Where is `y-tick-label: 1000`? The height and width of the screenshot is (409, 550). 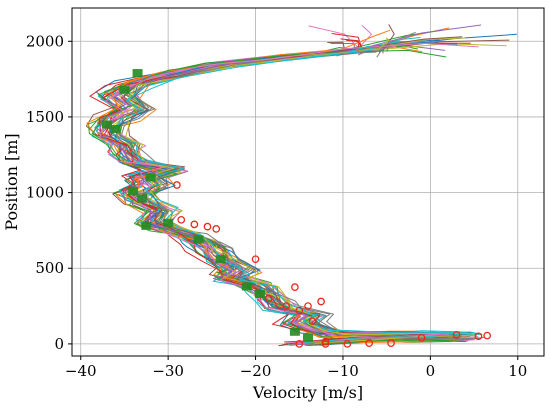
y-tick-label: 1000 is located at coordinates (45, 193).